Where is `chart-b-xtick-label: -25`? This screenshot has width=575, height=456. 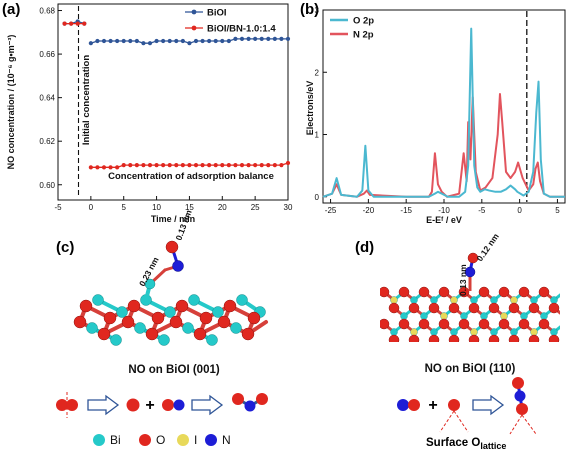 chart-b-xtick-label: -25 is located at coordinates (331, 210).